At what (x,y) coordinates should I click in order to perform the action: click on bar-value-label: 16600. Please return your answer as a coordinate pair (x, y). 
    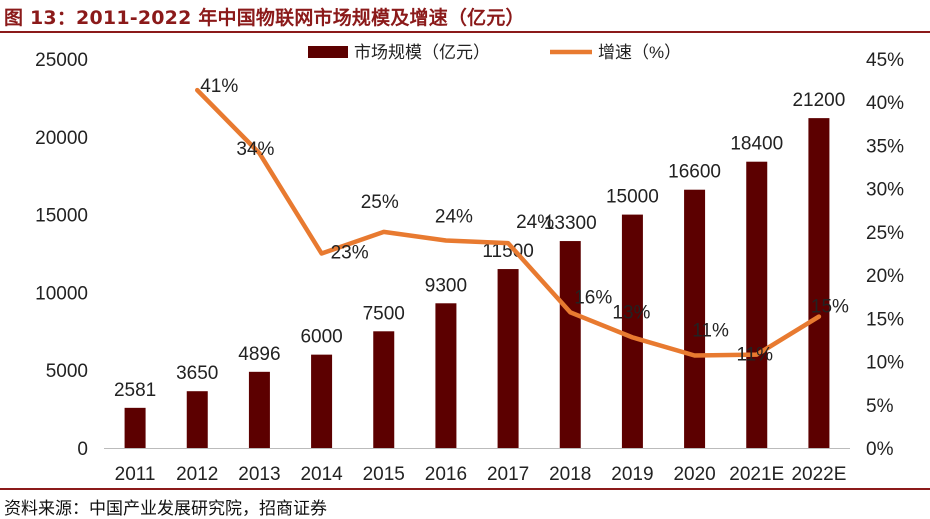
    Looking at the image, I should click on (694, 172).